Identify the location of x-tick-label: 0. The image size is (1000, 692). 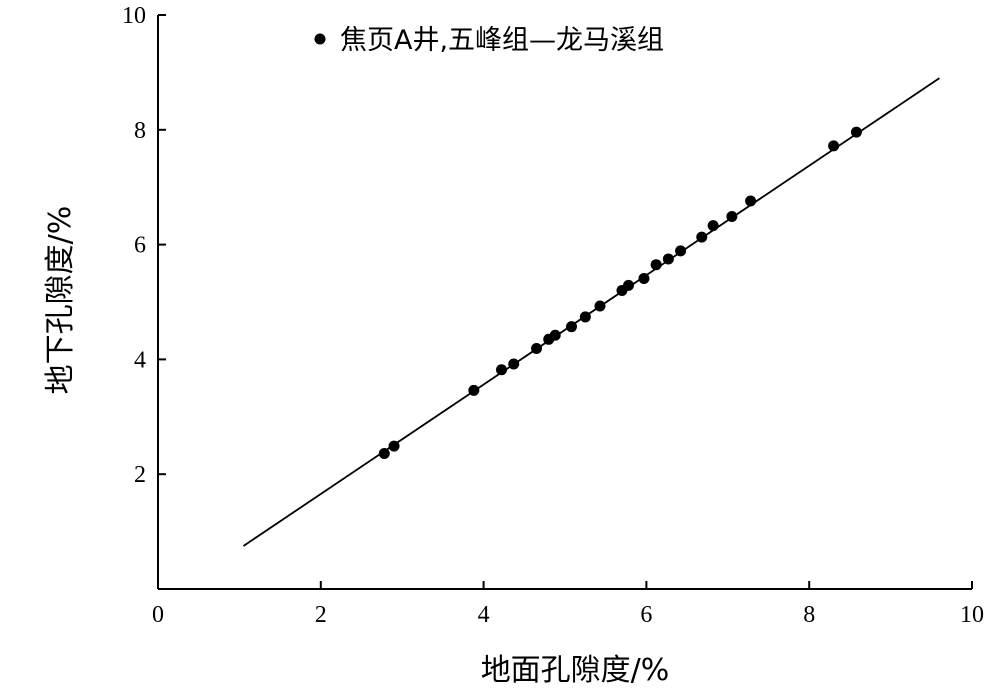
(158, 615).